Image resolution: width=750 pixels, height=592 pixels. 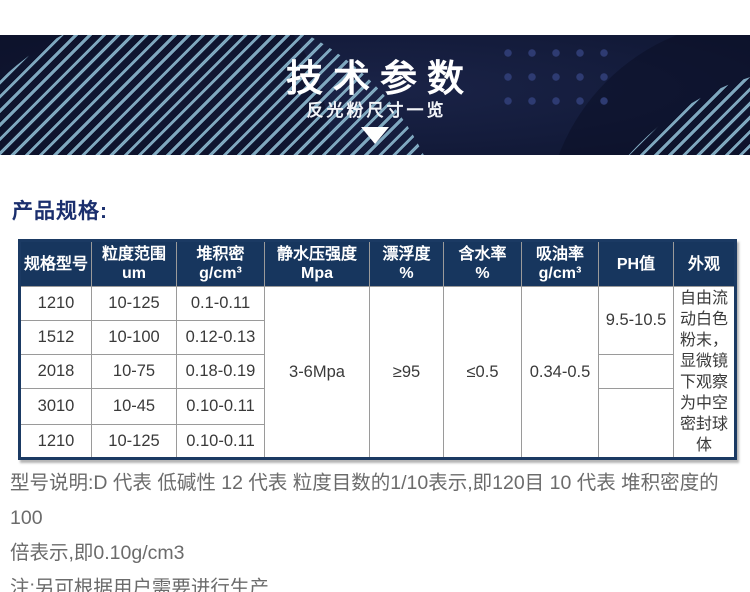 What do you see at coordinates (139, 584) in the screenshot?
I see `footnote-line: 注:另可根据用户需要进行生产` at bounding box center [139, 584].